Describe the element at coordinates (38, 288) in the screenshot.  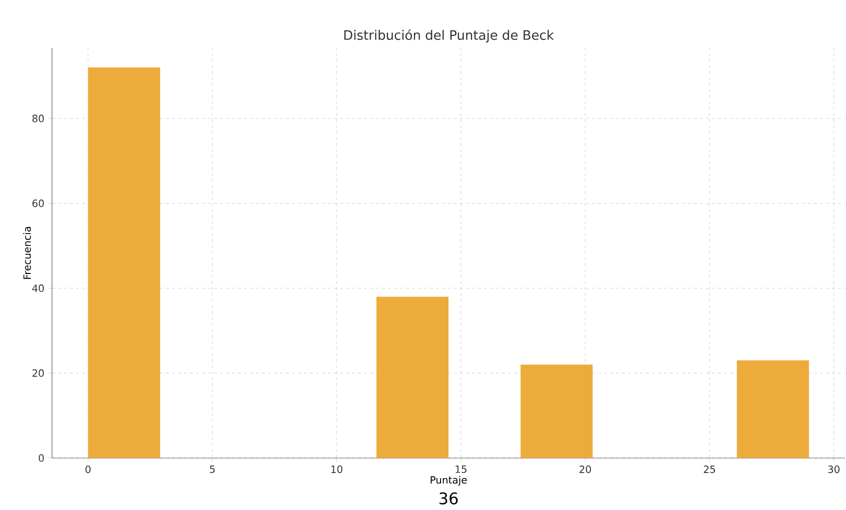
I see `y-tick-label: 40` at that location.